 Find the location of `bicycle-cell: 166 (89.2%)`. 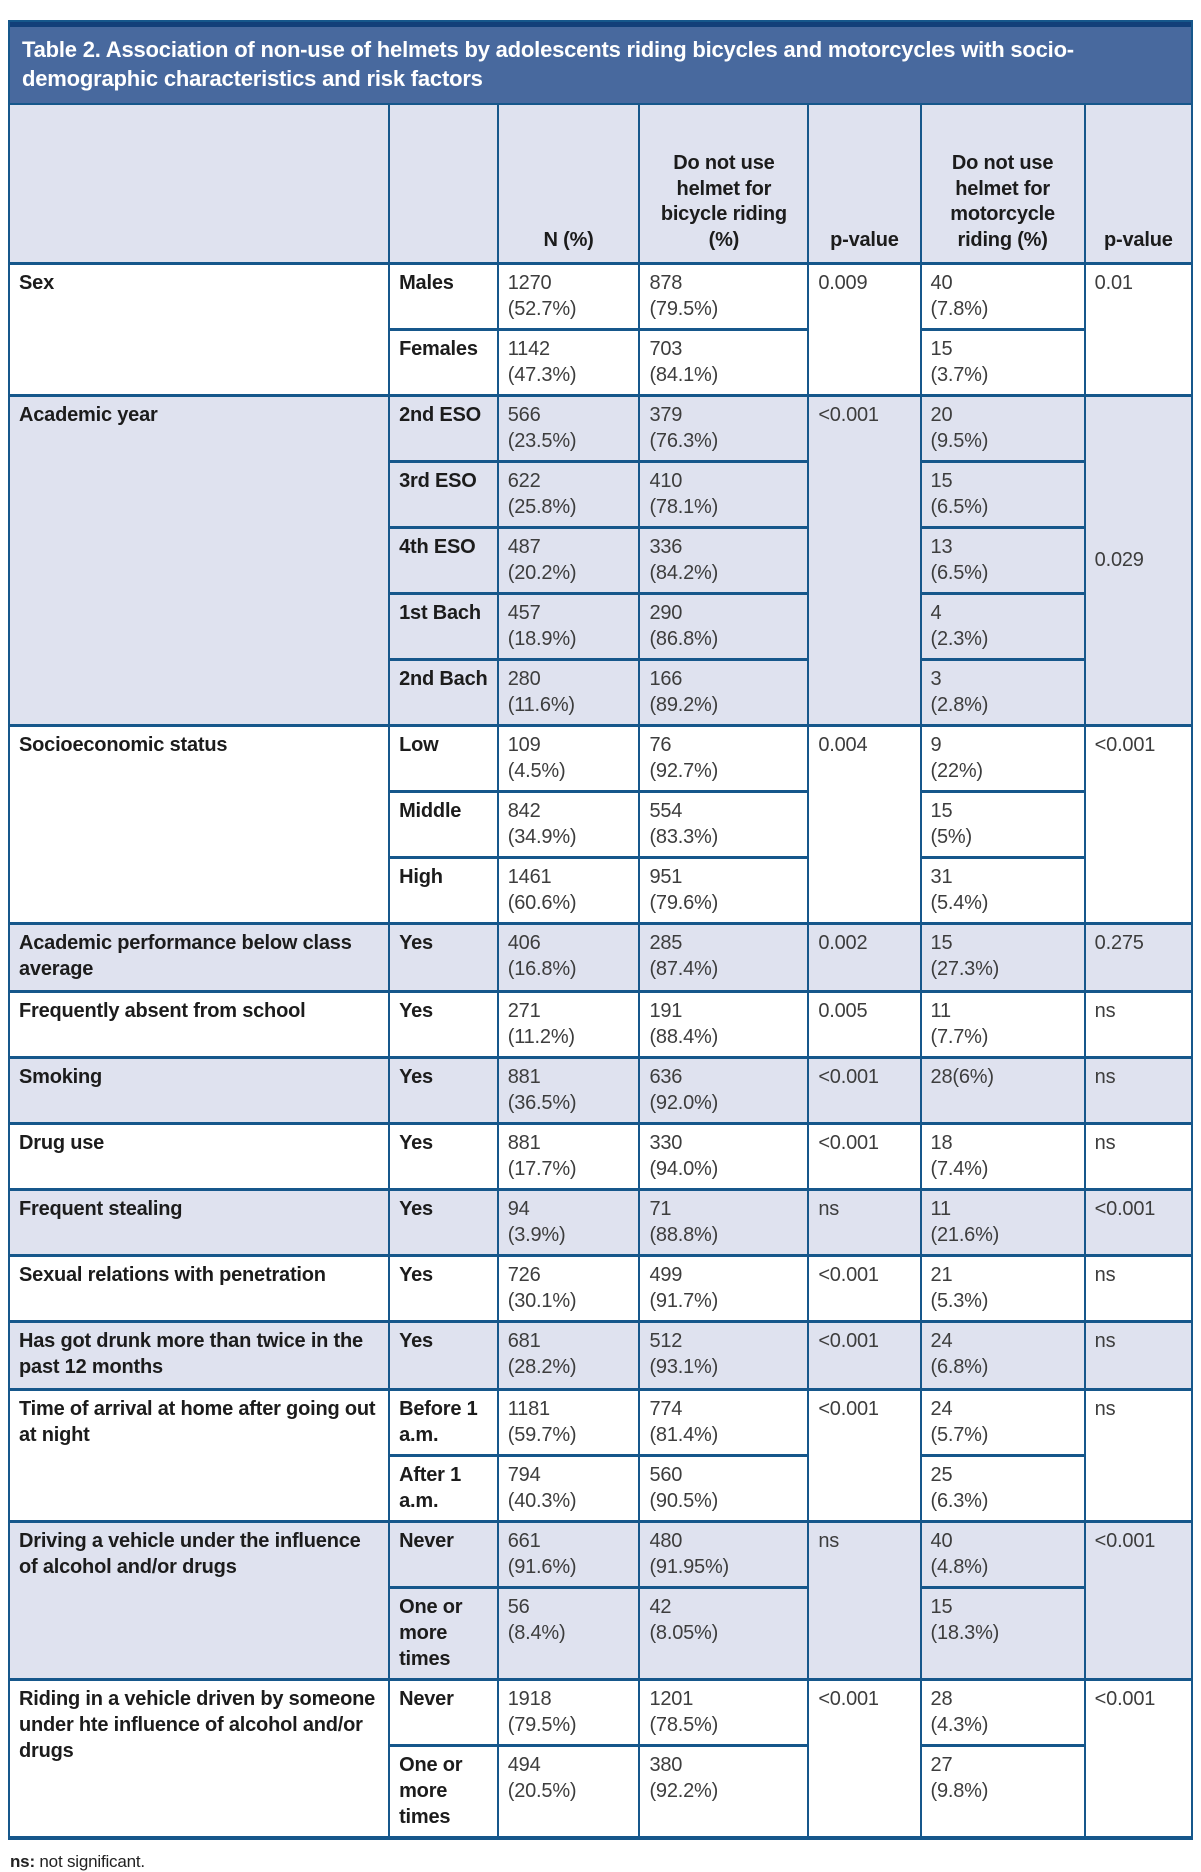

bicycle-cell: 166 (89.2%) is located at coordinates (724, 691).